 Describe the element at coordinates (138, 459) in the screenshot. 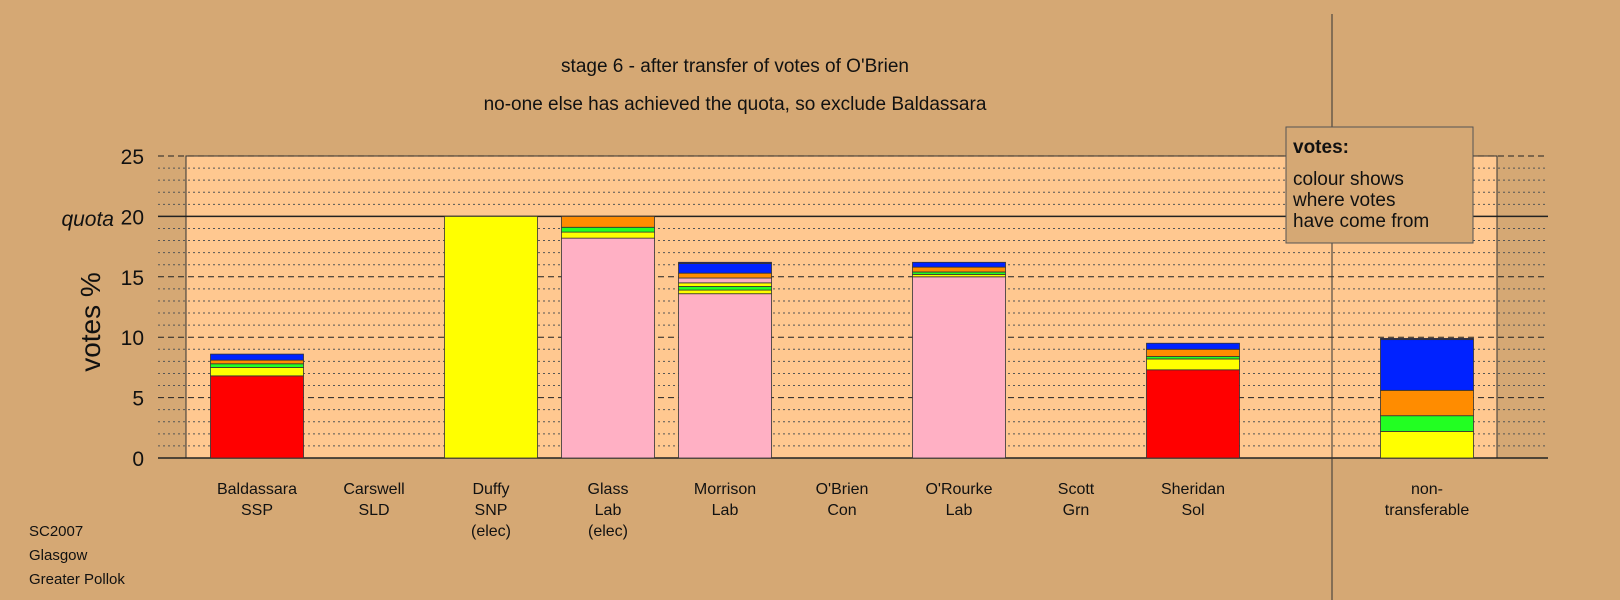

I see `y-tick-label: 0` at that location.